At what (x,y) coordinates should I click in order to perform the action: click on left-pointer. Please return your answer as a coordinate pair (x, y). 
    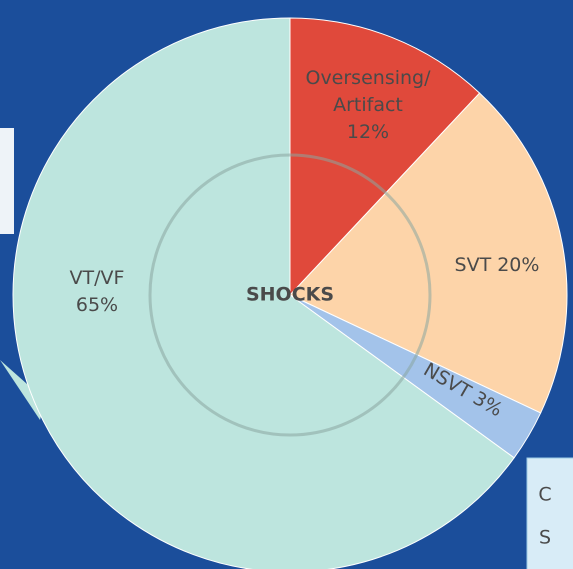
    Looking at the image, I should click on (22, 390).